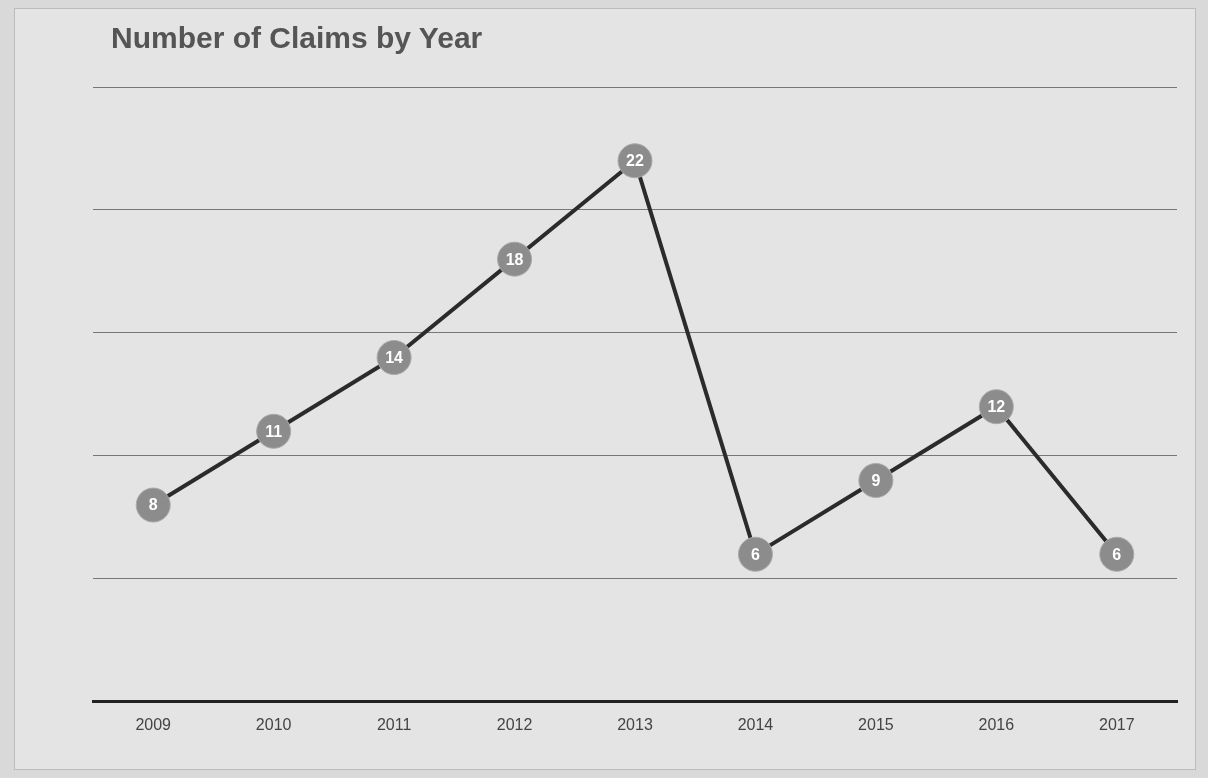 This screenshot has width=1208, height=778. I want to click on x-tick-label: 2010, so click(273, 724).